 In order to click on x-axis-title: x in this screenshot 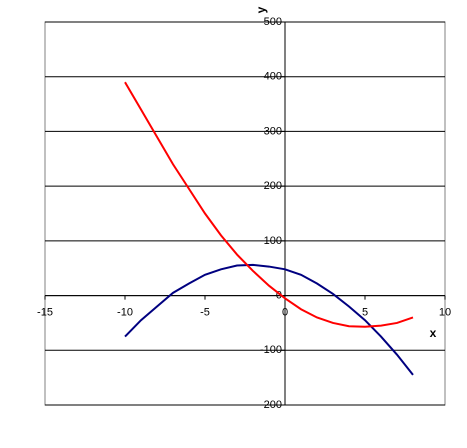, I will do `click(433, 333)`.